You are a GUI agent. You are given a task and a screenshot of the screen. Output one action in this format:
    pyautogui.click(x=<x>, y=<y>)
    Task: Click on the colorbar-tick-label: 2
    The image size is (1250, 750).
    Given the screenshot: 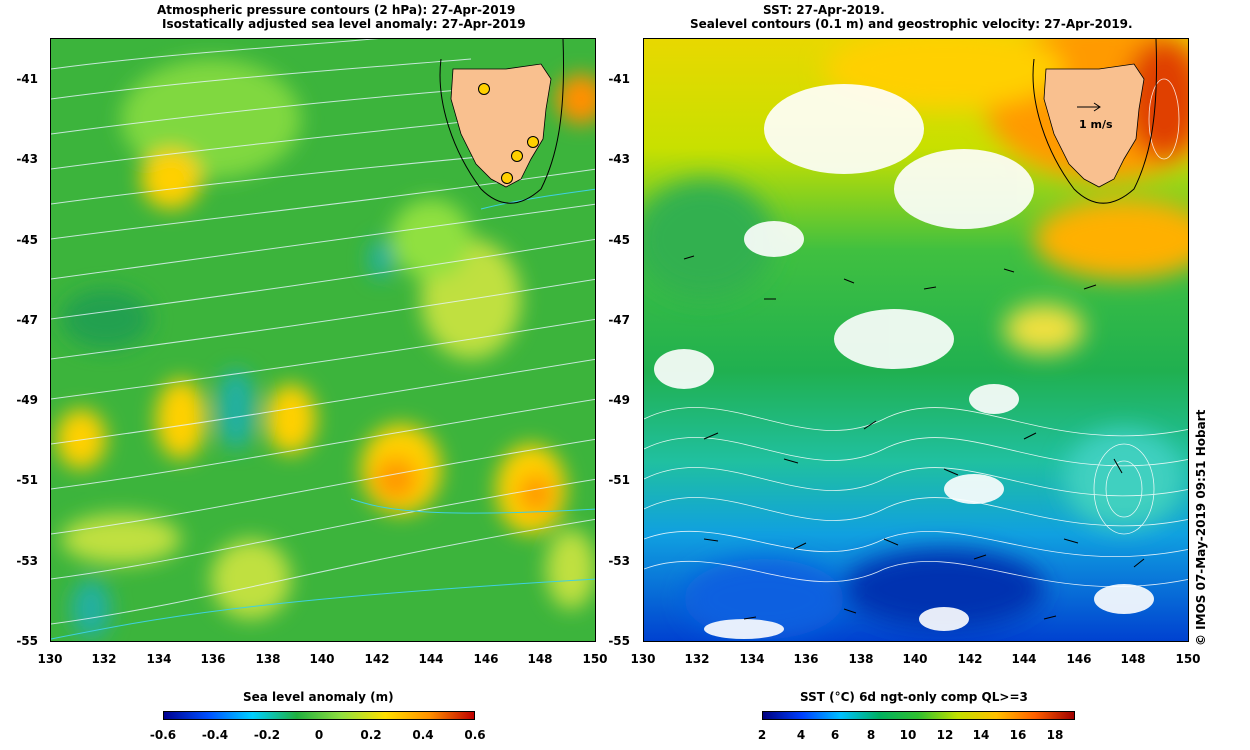 What is the action you would take?
    pyautogui.click(x=762, y=735)
    